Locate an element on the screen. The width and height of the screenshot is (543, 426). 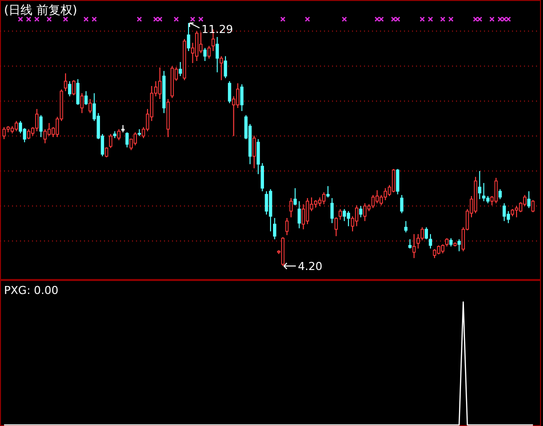
chart-title: (日线 前复权) is located at coordinates (41, 10).